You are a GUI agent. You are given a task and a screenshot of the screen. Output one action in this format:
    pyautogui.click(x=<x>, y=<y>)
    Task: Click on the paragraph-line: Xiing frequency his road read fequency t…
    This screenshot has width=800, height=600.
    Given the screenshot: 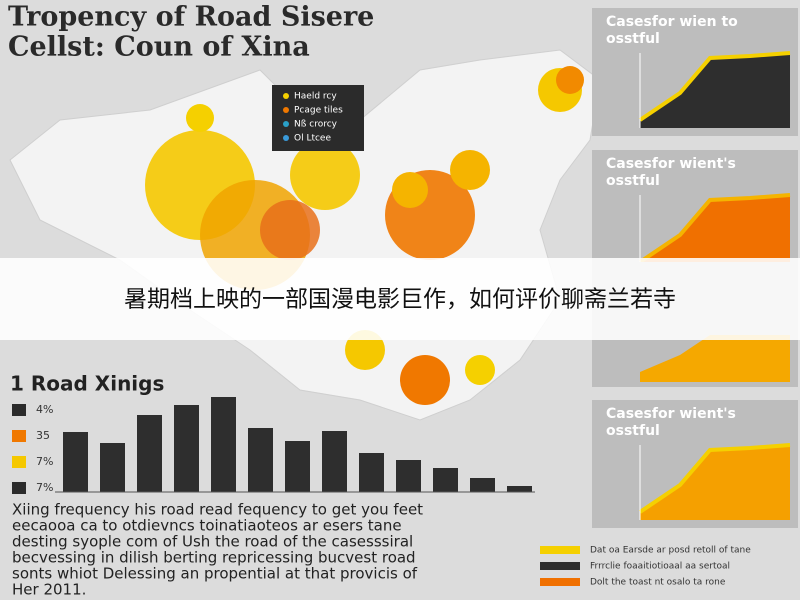 What is the action you would take?
    pyautogui.click(x=217, y=510)
    